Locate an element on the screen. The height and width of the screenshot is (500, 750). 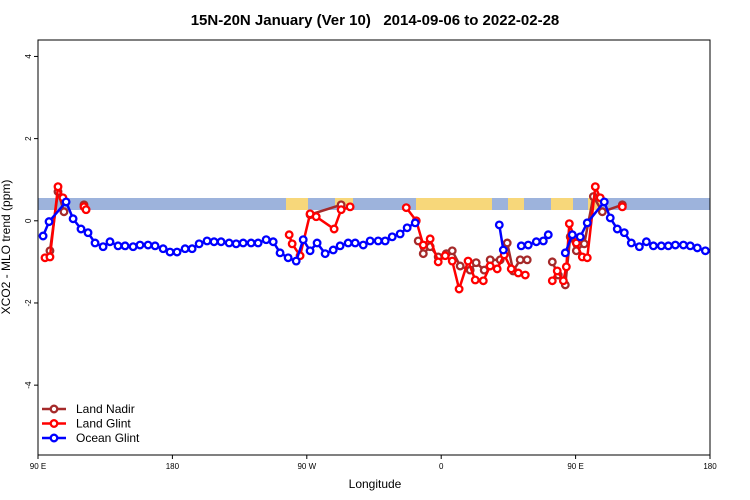
legend-label: Land Glint is located at coordinates (103, 424).